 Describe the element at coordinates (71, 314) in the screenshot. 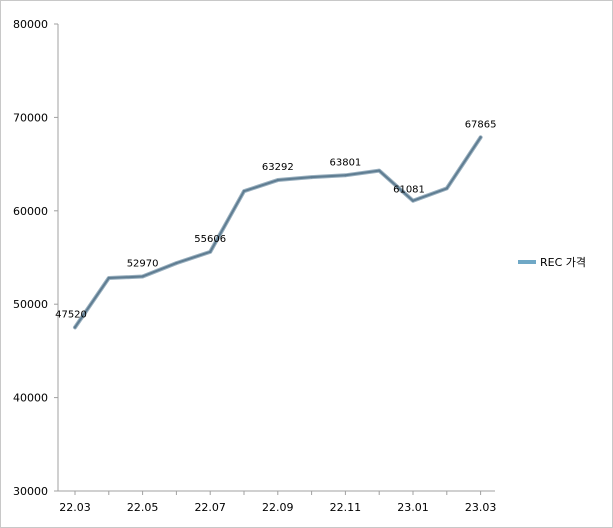

I see `data-label: 47520` at that location.